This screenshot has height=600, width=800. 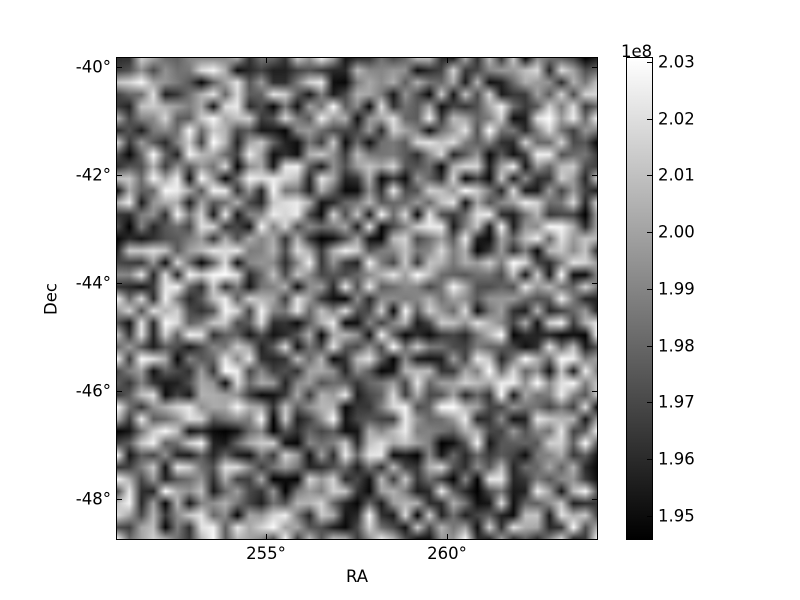 I want to click on y-tick-label: -46°, so click(x=93, y=391).